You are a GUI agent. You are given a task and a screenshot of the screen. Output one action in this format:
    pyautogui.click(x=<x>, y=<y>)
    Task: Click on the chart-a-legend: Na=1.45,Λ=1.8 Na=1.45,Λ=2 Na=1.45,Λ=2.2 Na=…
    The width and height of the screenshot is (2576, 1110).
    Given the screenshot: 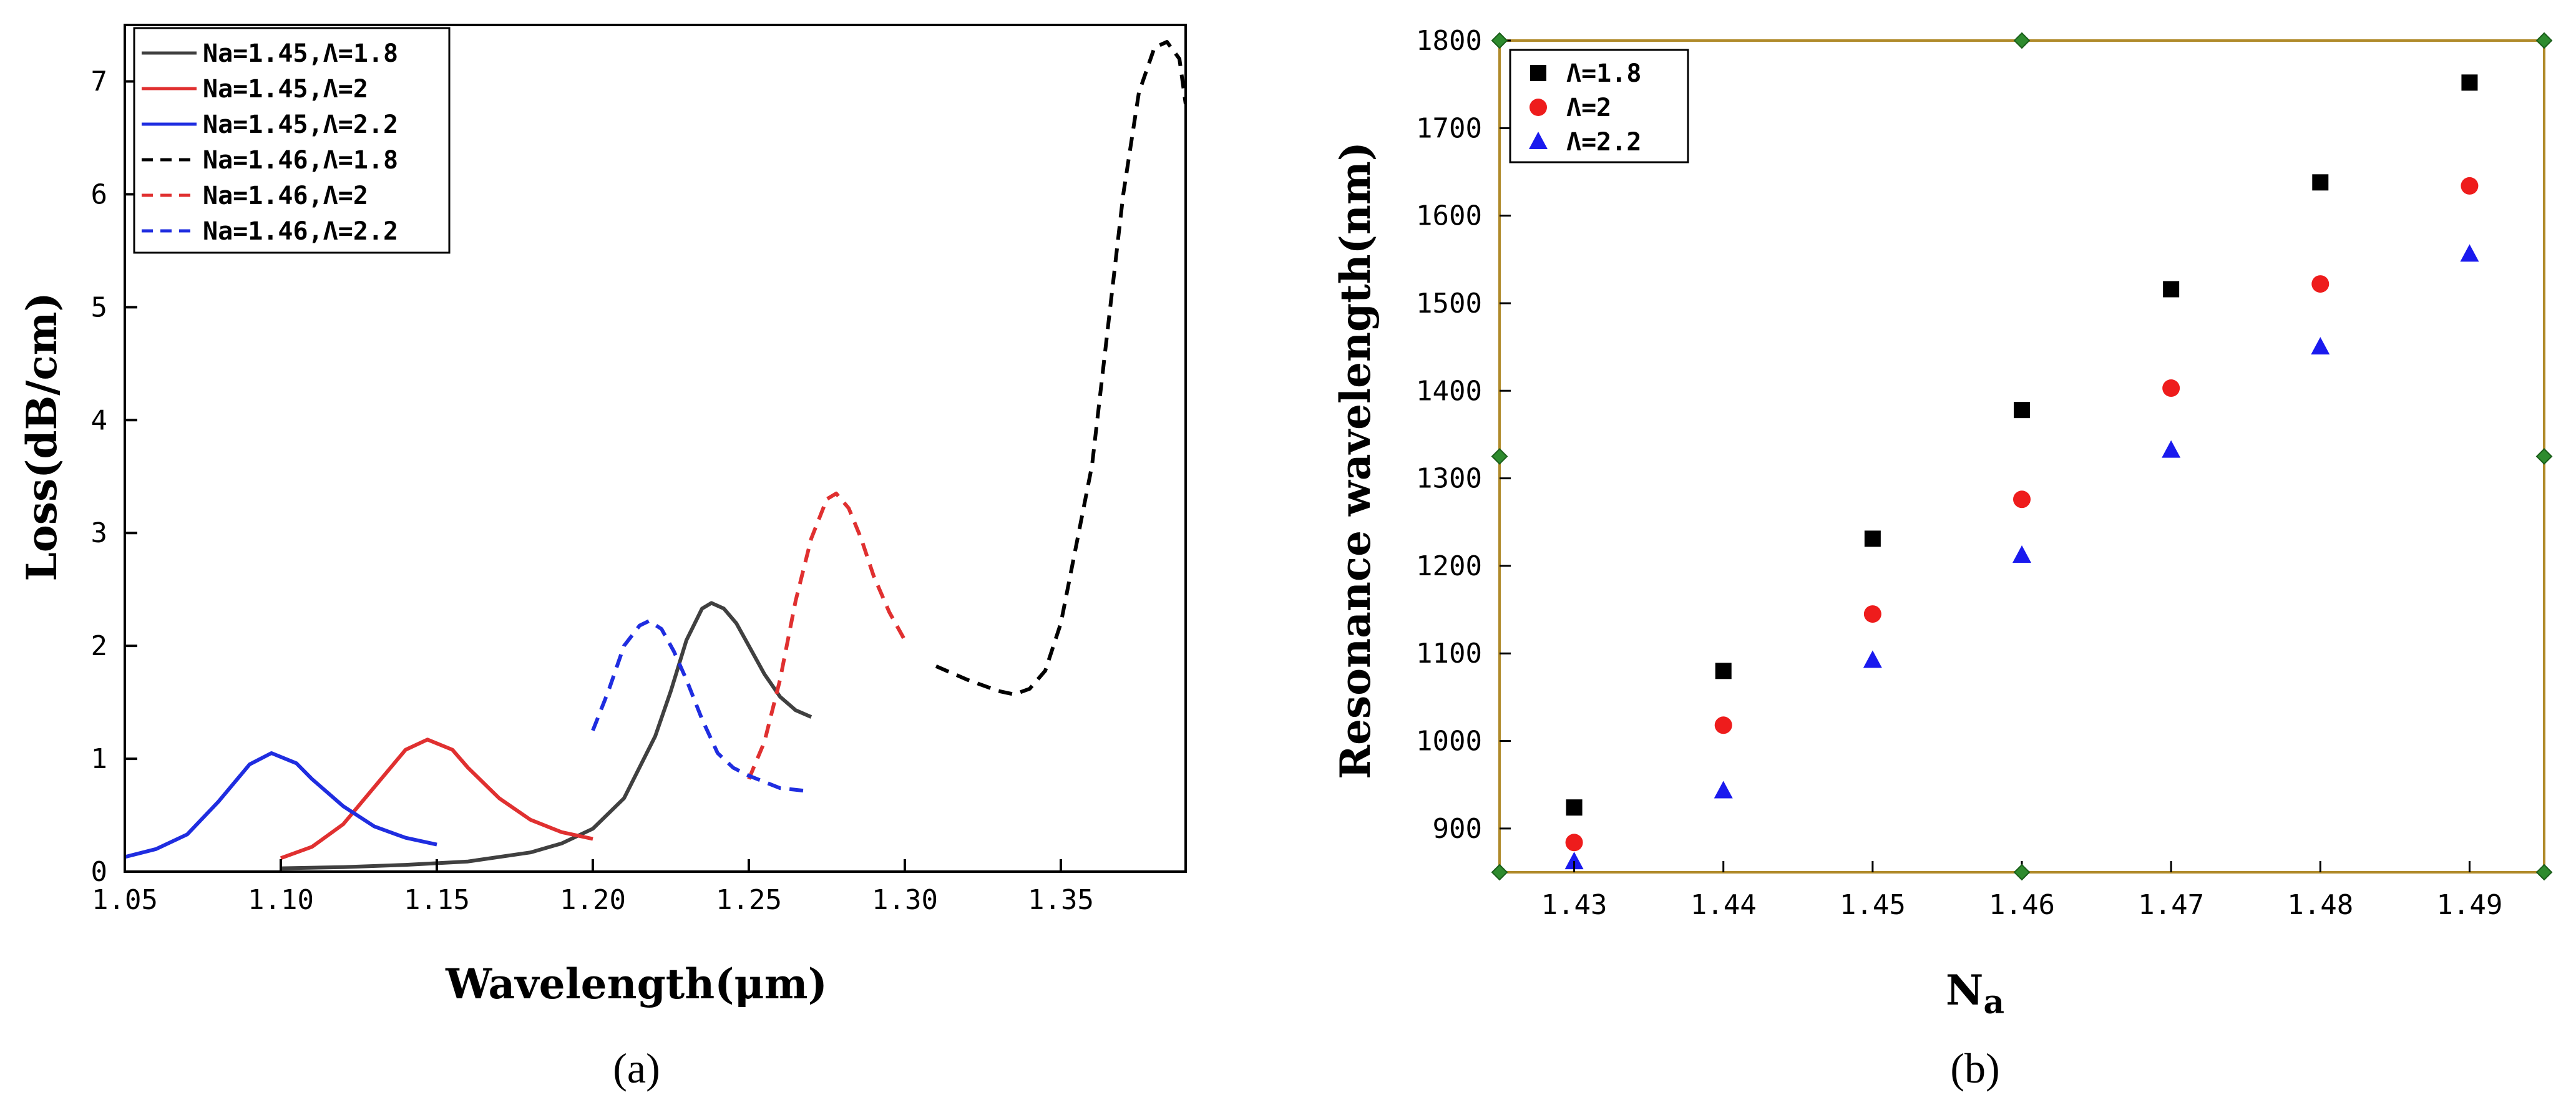 What is the action you would take?
    pyautogui.click(x=292, y=140)
    